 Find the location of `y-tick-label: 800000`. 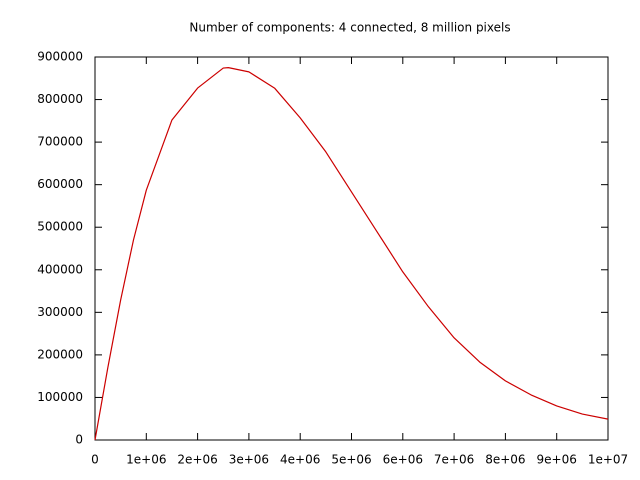

y-tick-label: 800000 is located at coordinates (60, 99).